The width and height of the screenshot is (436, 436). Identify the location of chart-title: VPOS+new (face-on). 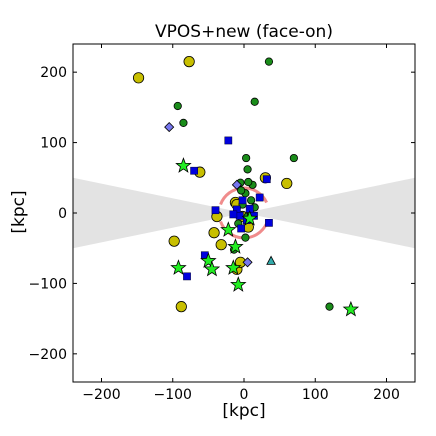
(244, 32).